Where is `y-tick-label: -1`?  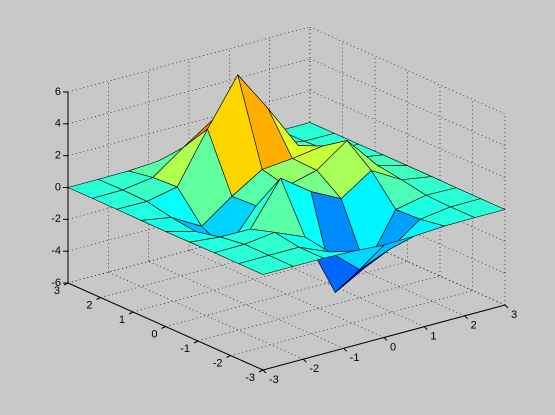 y-tick-label: -1 is located at coordinates (185, 349).